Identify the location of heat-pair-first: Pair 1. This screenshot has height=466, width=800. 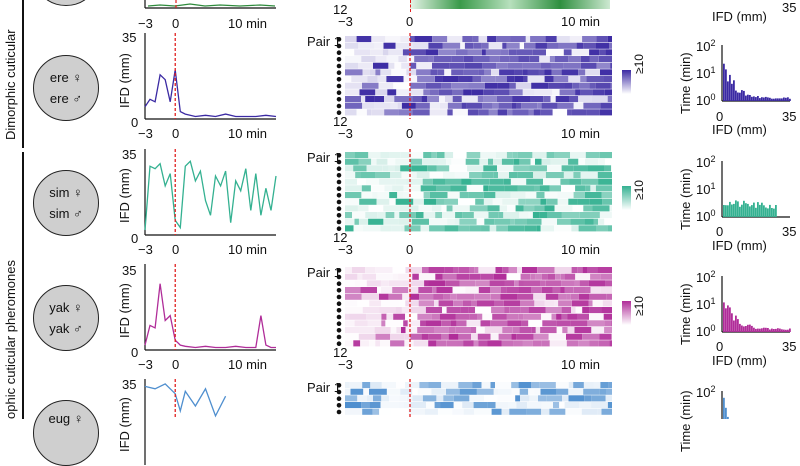
(324, 387).